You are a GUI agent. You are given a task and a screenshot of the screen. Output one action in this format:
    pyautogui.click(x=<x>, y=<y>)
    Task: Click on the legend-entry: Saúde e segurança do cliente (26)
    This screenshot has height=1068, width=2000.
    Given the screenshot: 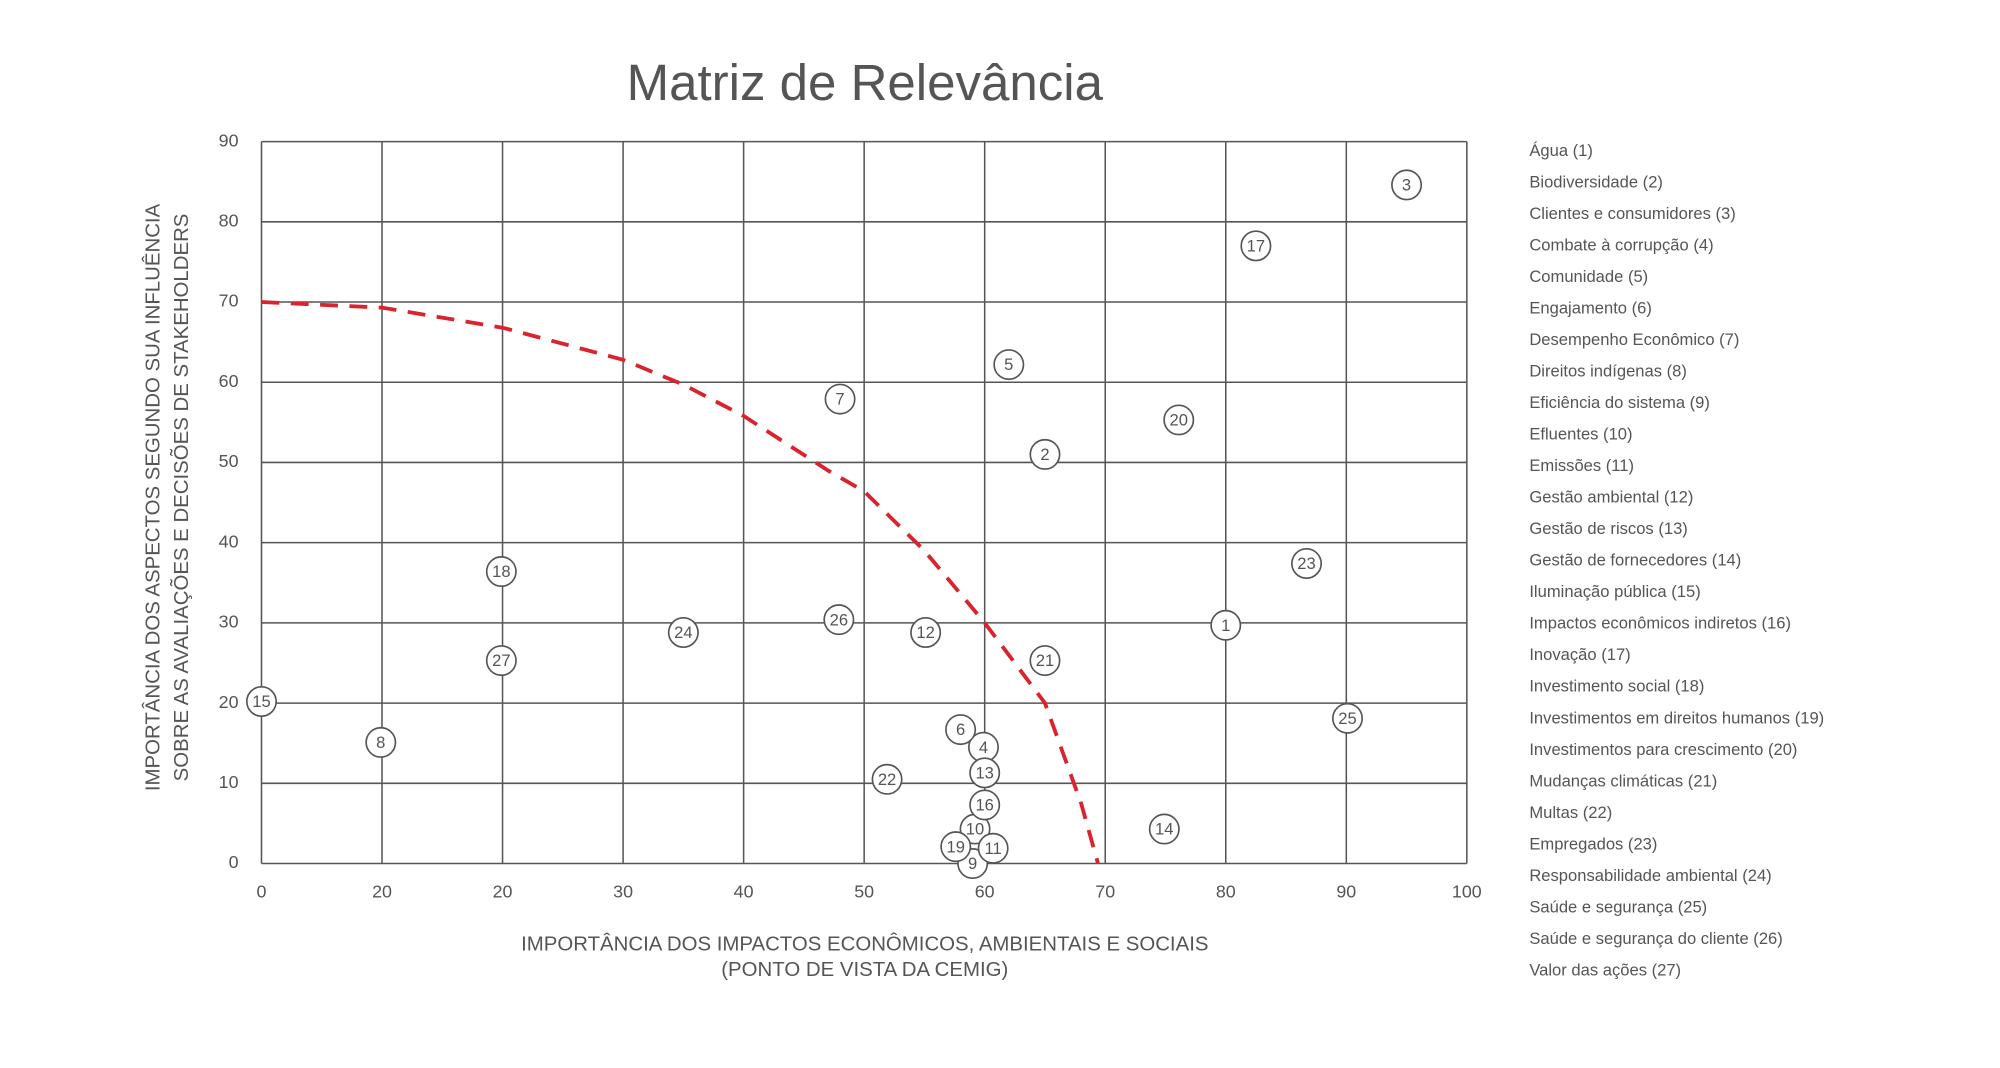 What is the action you would take?
    pyautogui.click(x=1655, y=938)
    